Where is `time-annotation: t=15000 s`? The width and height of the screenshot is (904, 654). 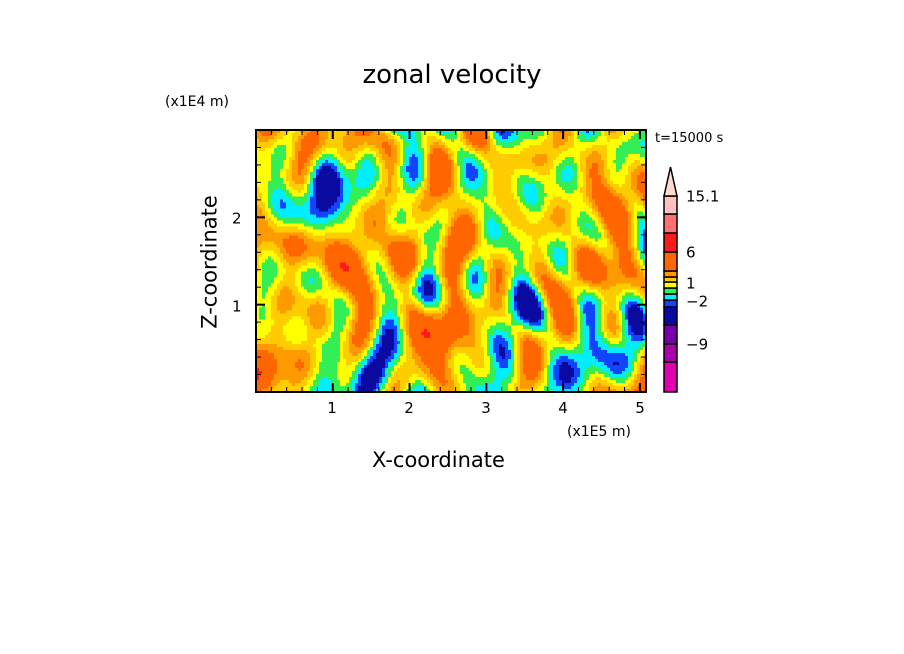 time-annotation: t=15000 s is located at coordinates (689, 138).